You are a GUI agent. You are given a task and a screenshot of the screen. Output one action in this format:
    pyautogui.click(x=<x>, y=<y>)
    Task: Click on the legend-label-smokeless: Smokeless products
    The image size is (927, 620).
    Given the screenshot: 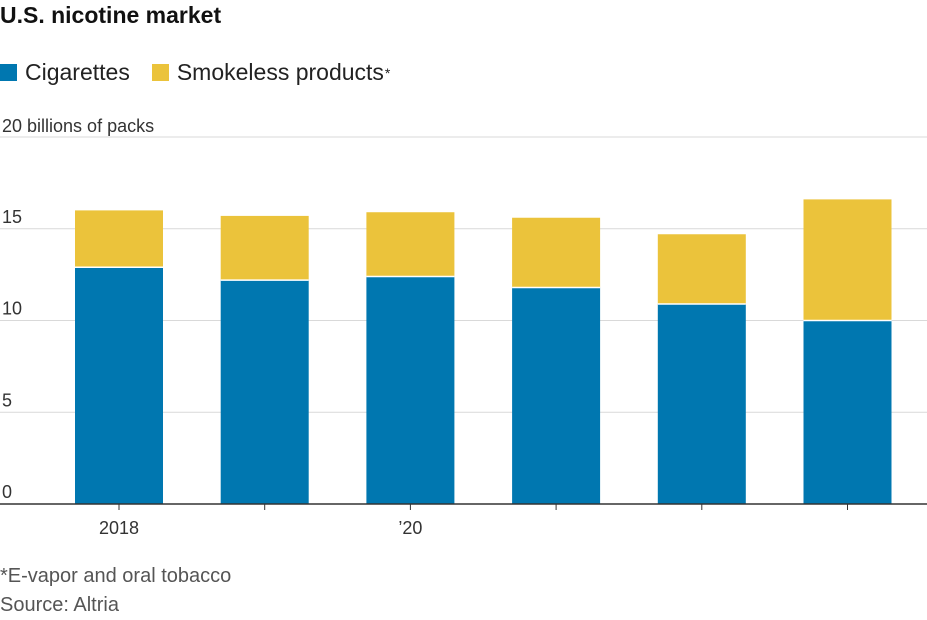 What is the action you would take?
    pyautogui.click(x=280, y=72)
    